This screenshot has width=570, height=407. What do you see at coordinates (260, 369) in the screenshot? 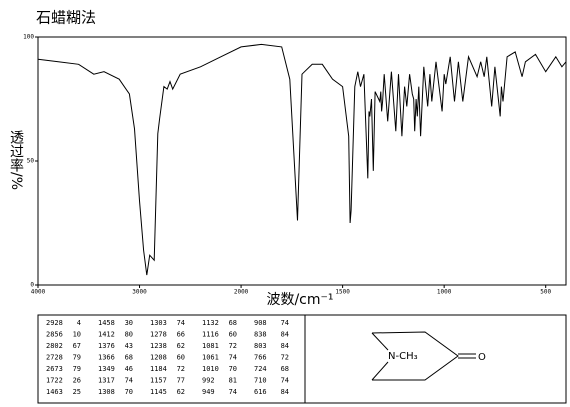
I see `peak-wavenumber: 724` at bounding box center [260, 369].